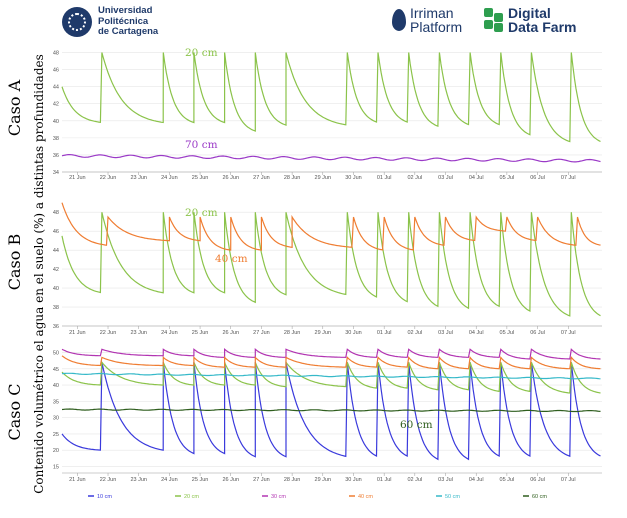  What do you see at coordinates (201, 53) in the screenshot?
I see `series-annotation: 20 cm` at bounding box center [201, 53].